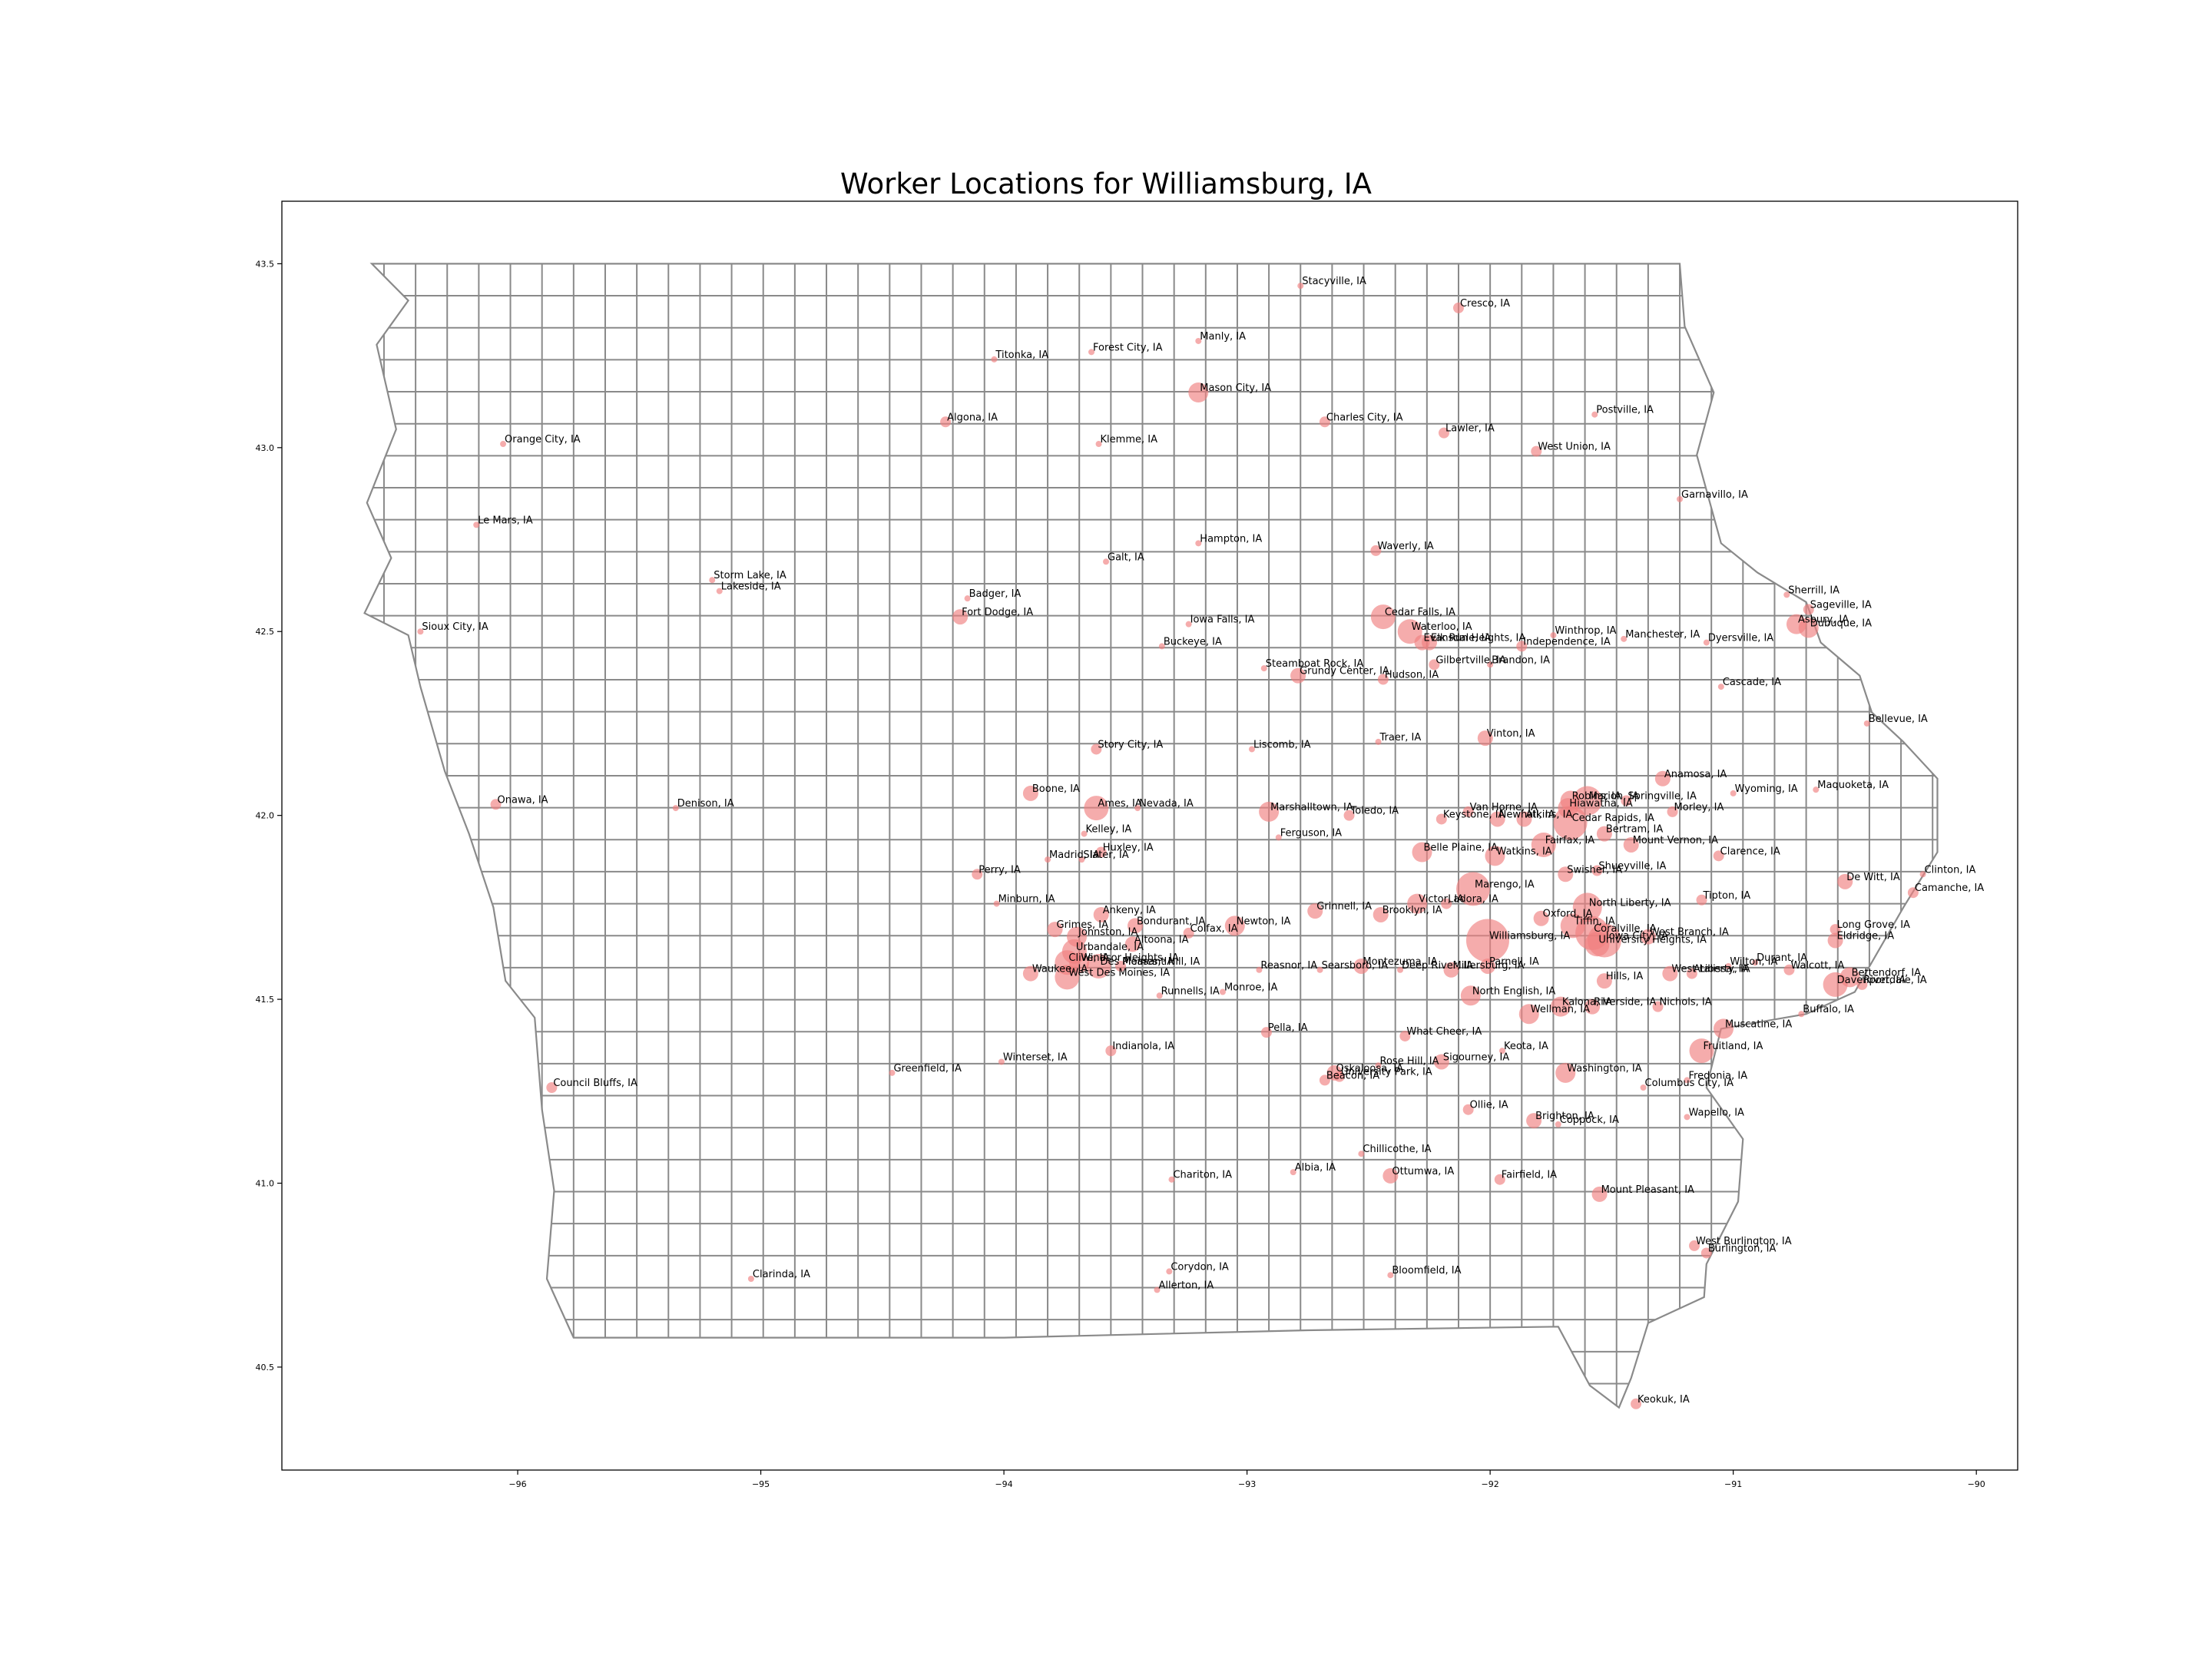 This screenshot has width=2212, height=1659. Describe the element at coordinates (1817, 966) in the screenshot. I see `city-label: Walcott, IA` at that location.